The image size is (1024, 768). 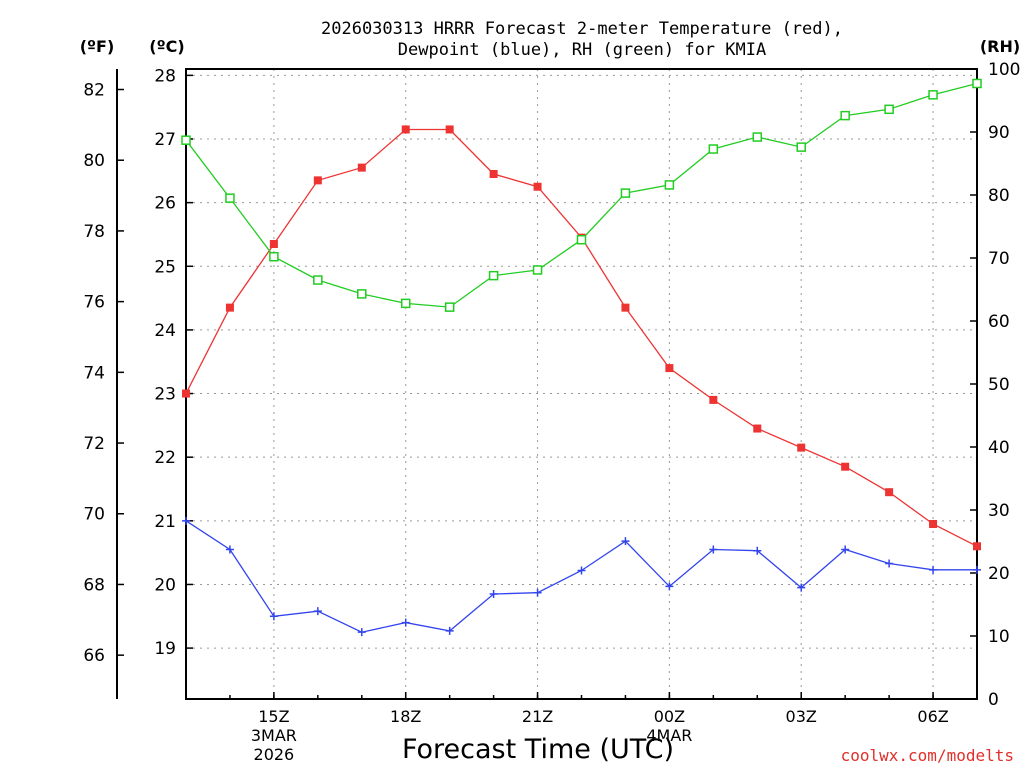 What do you see at coordinates (1004, 70) in the screenshot?
I see `rh-tick-label: 100` at bounding box center [1004, 70].